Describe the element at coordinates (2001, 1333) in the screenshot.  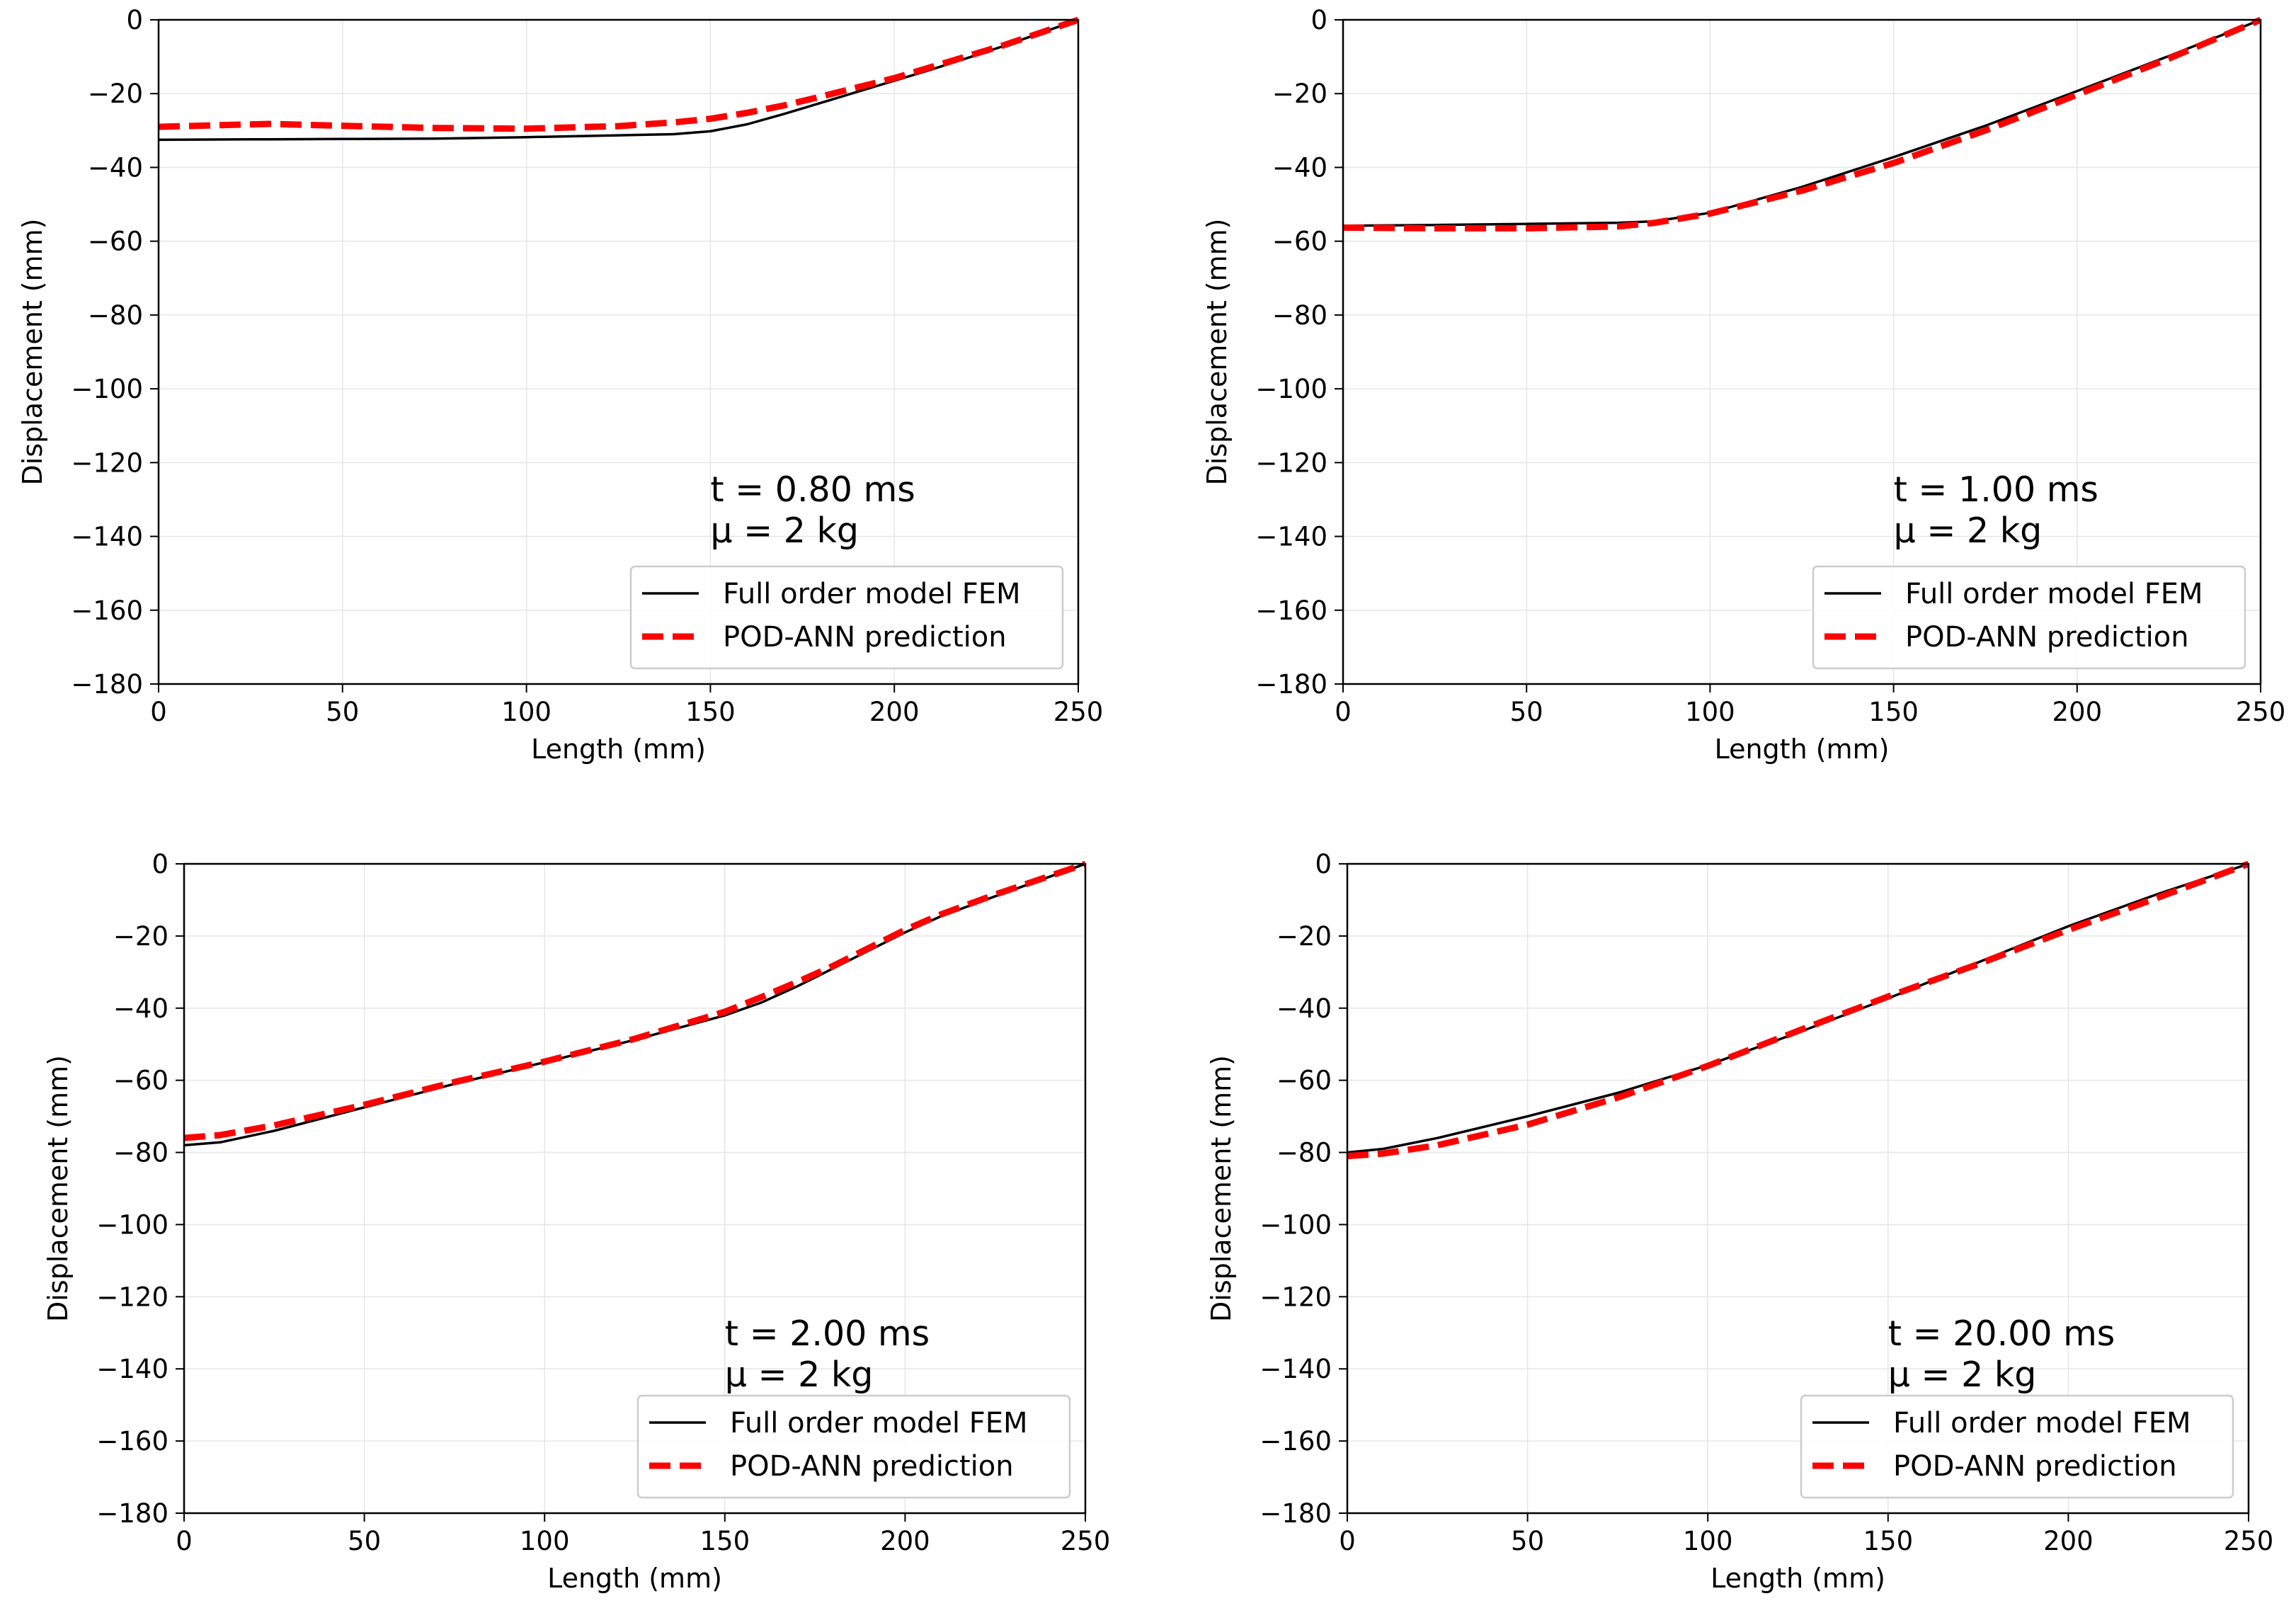
I see `annotation-text: t = 20.00 ms` at that location.